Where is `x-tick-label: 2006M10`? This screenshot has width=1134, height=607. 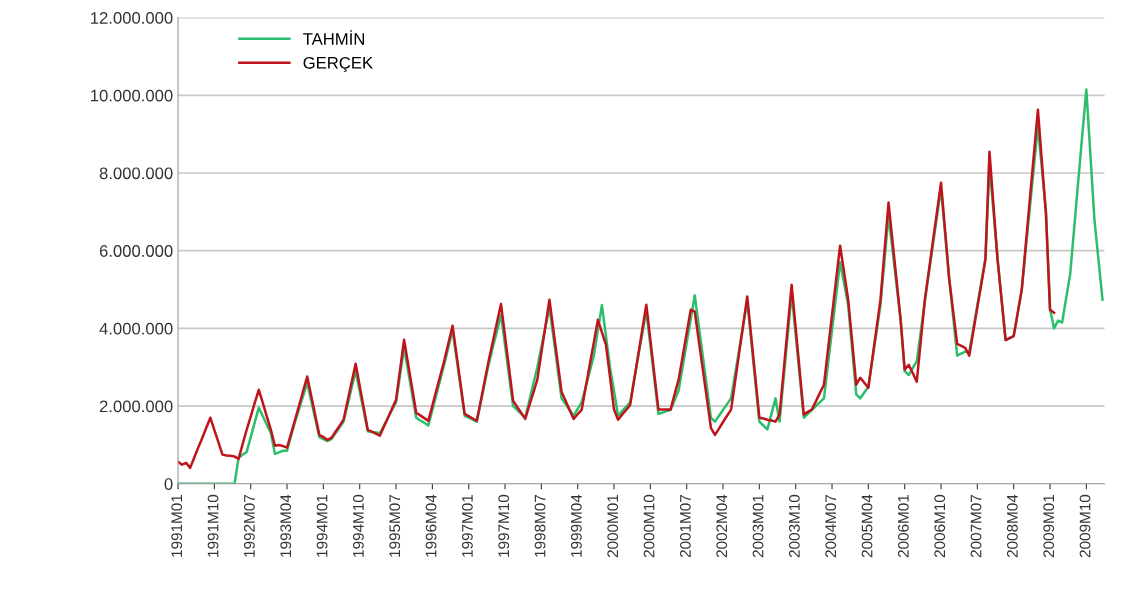
x-tick-label: 2006M10 is located at coordinates (940, 526).